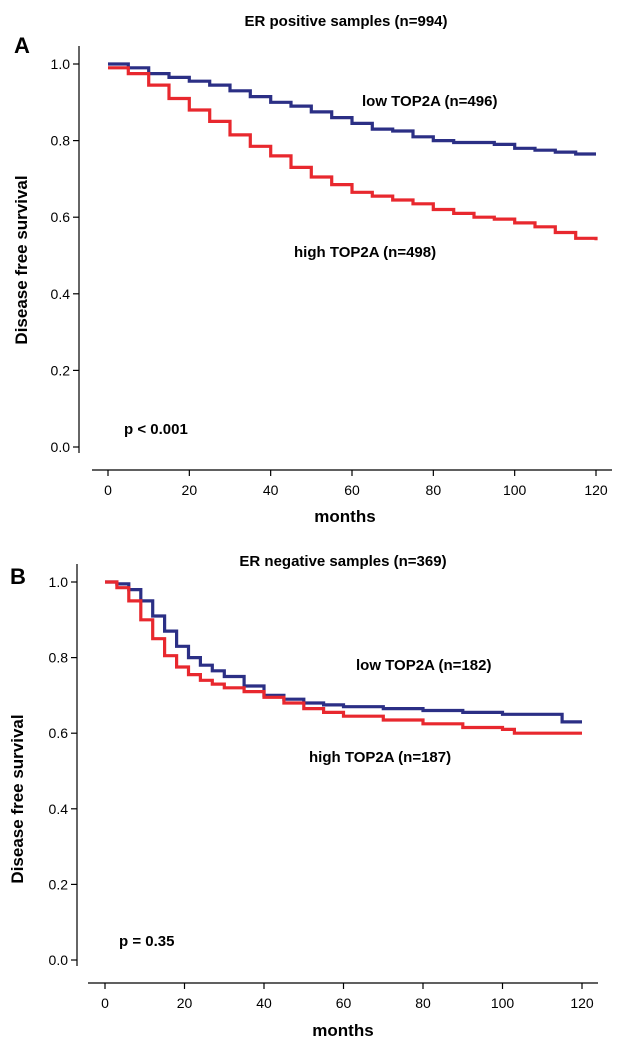 Image resolution: width=623 pixels, height=1041 pixels. What do you see at coordinates (156, 429) in the screenshot?
I see `p-value-a: p < 0.001` at bounding box center [156, 429].